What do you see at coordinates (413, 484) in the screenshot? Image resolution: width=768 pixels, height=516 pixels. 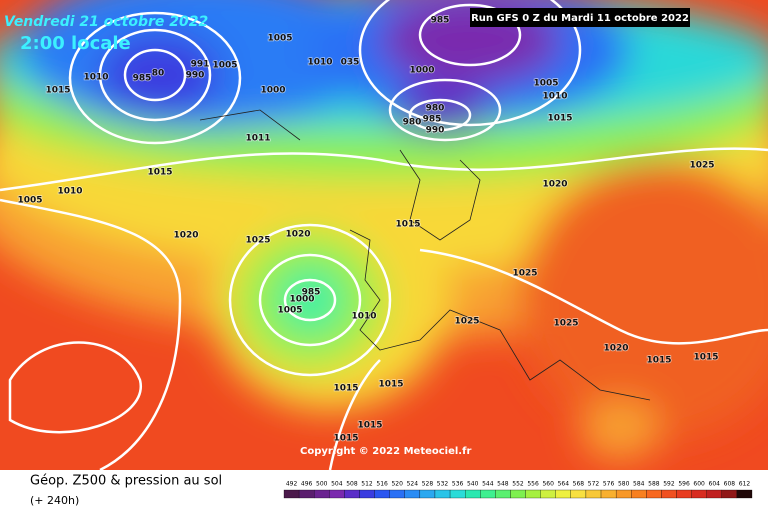 I see `scale-label: 524` at bounding box center [413, 484].